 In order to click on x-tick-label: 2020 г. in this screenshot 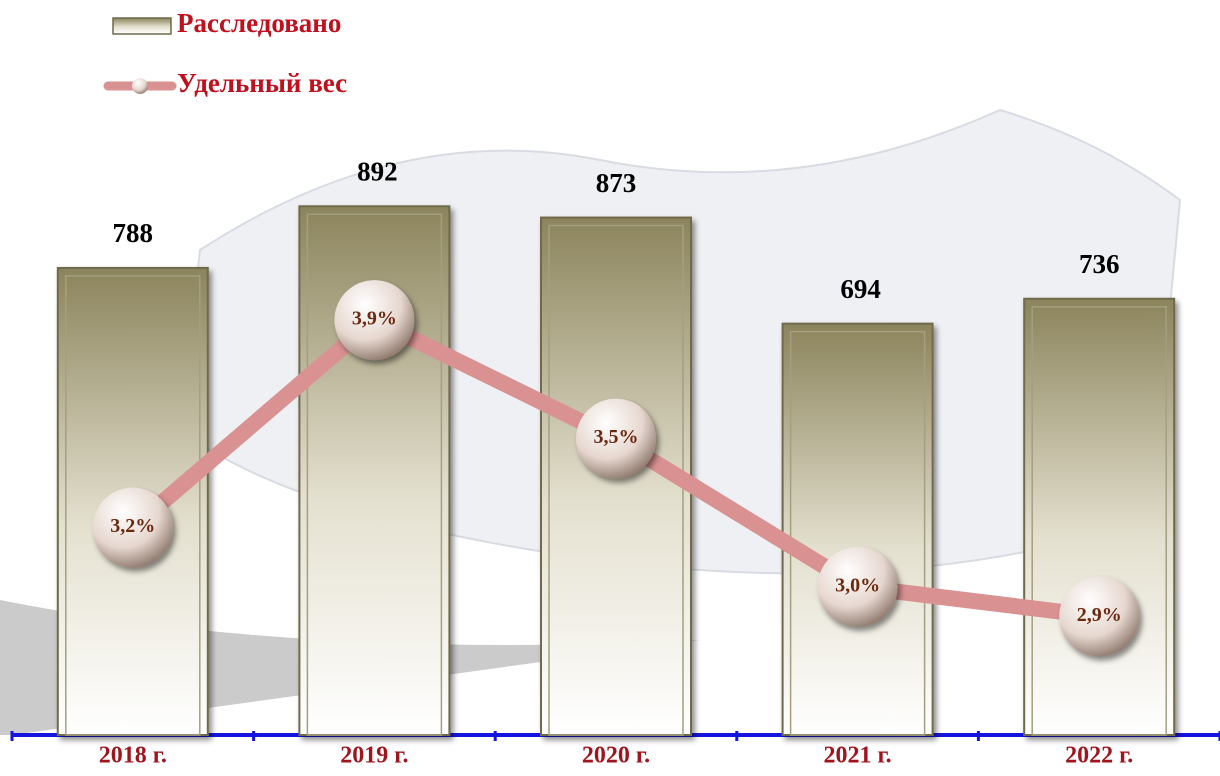, I will do `click(616, 756)`.